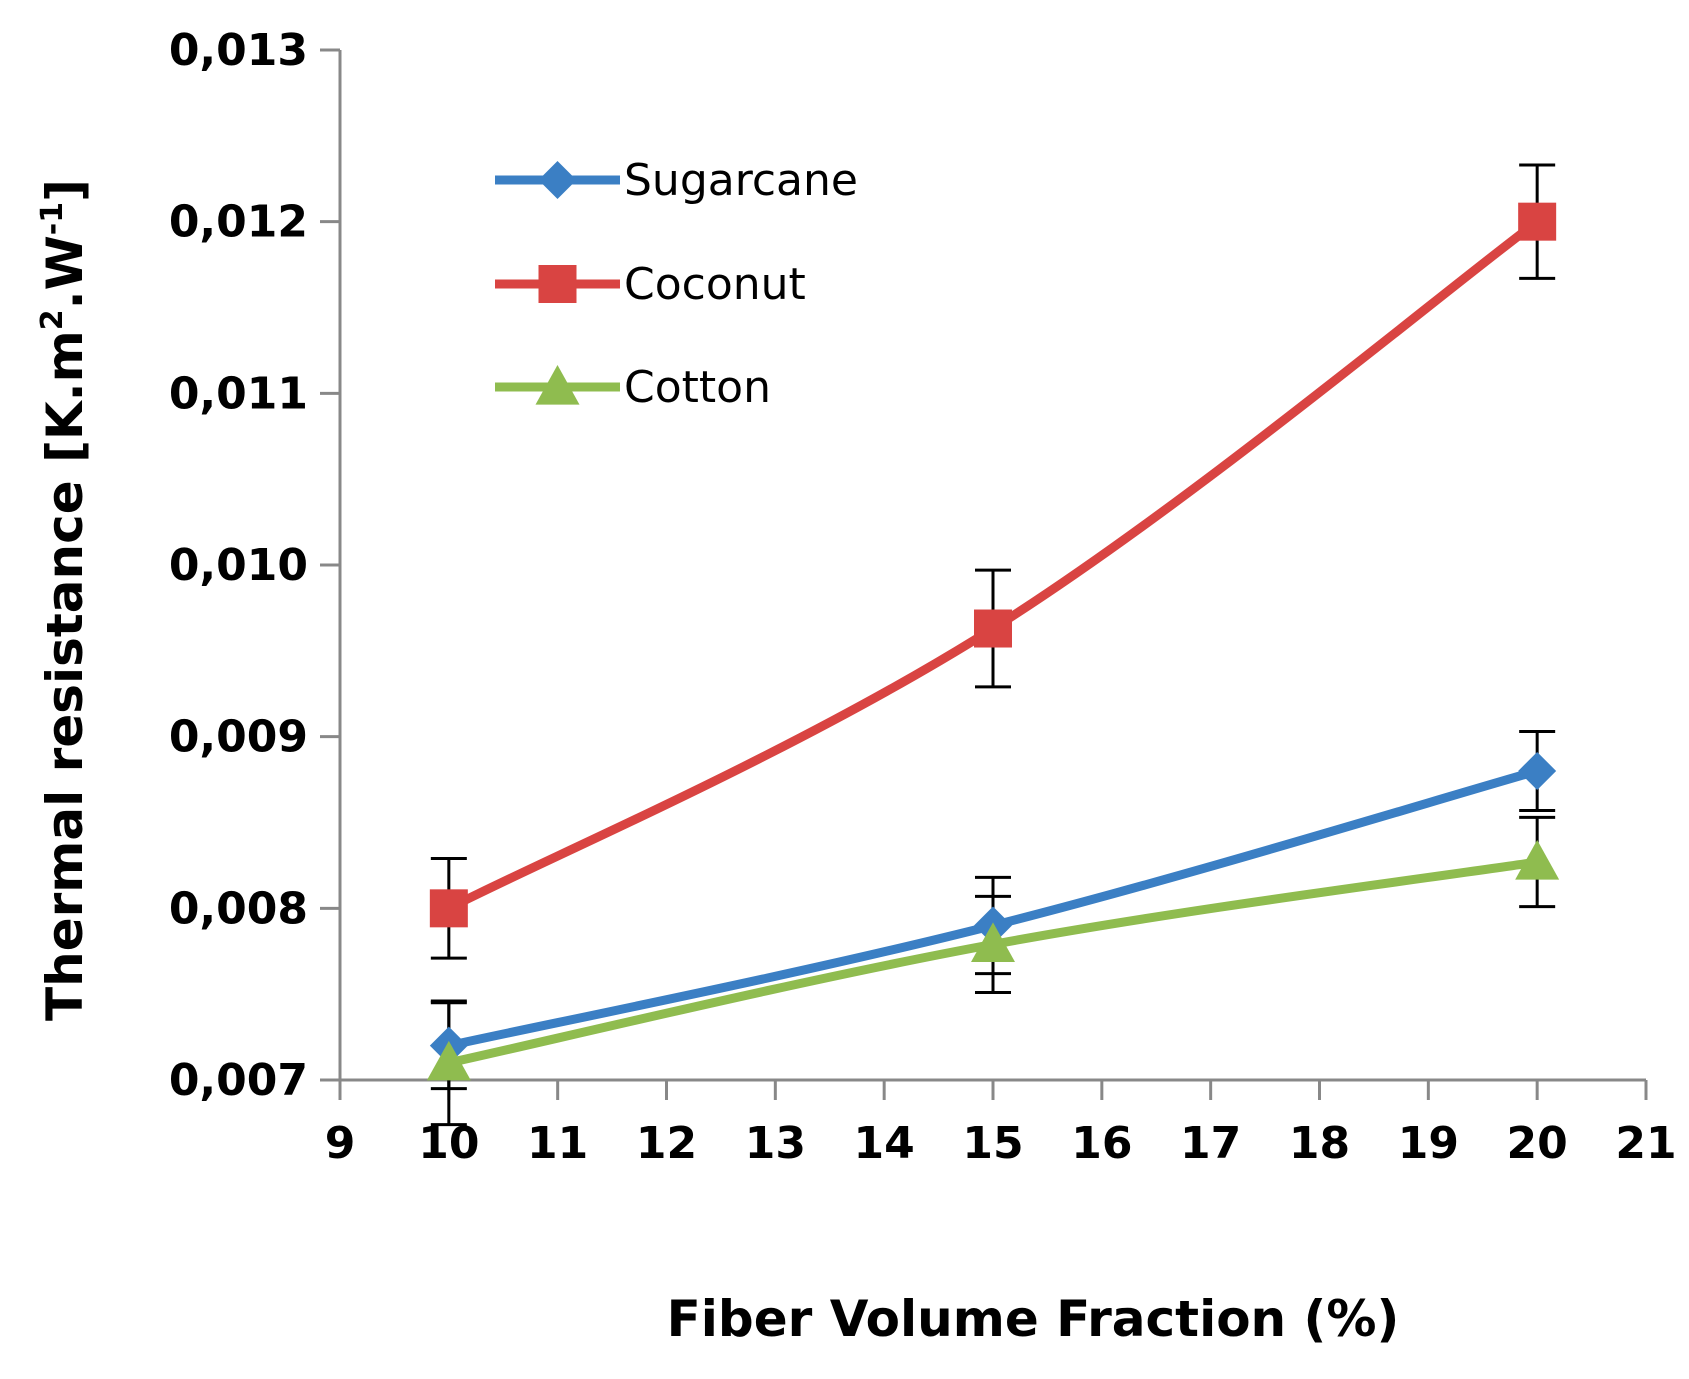 Image resolution: width=1689 pixels, height=1379 pixels. I want to click on x-tick-label: 10, so click(448, 1143).